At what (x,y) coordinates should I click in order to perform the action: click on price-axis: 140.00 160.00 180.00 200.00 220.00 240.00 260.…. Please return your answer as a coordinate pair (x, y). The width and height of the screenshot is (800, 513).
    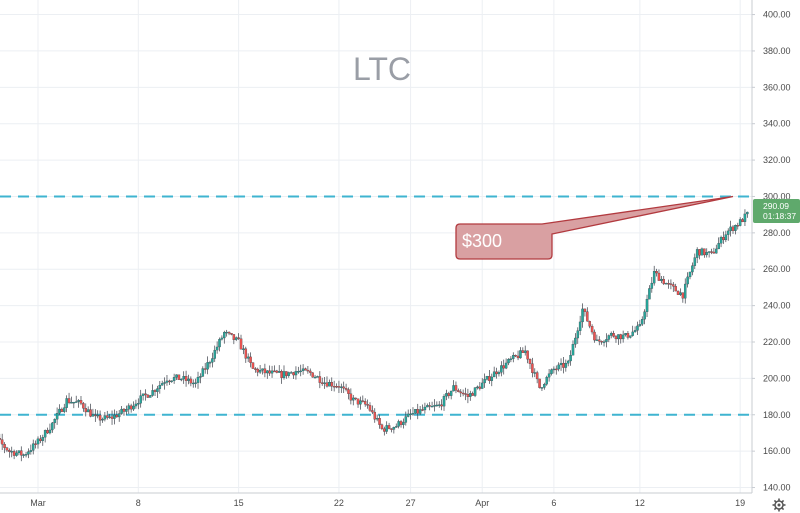
    Looking at the image, I should click on (771, 251).